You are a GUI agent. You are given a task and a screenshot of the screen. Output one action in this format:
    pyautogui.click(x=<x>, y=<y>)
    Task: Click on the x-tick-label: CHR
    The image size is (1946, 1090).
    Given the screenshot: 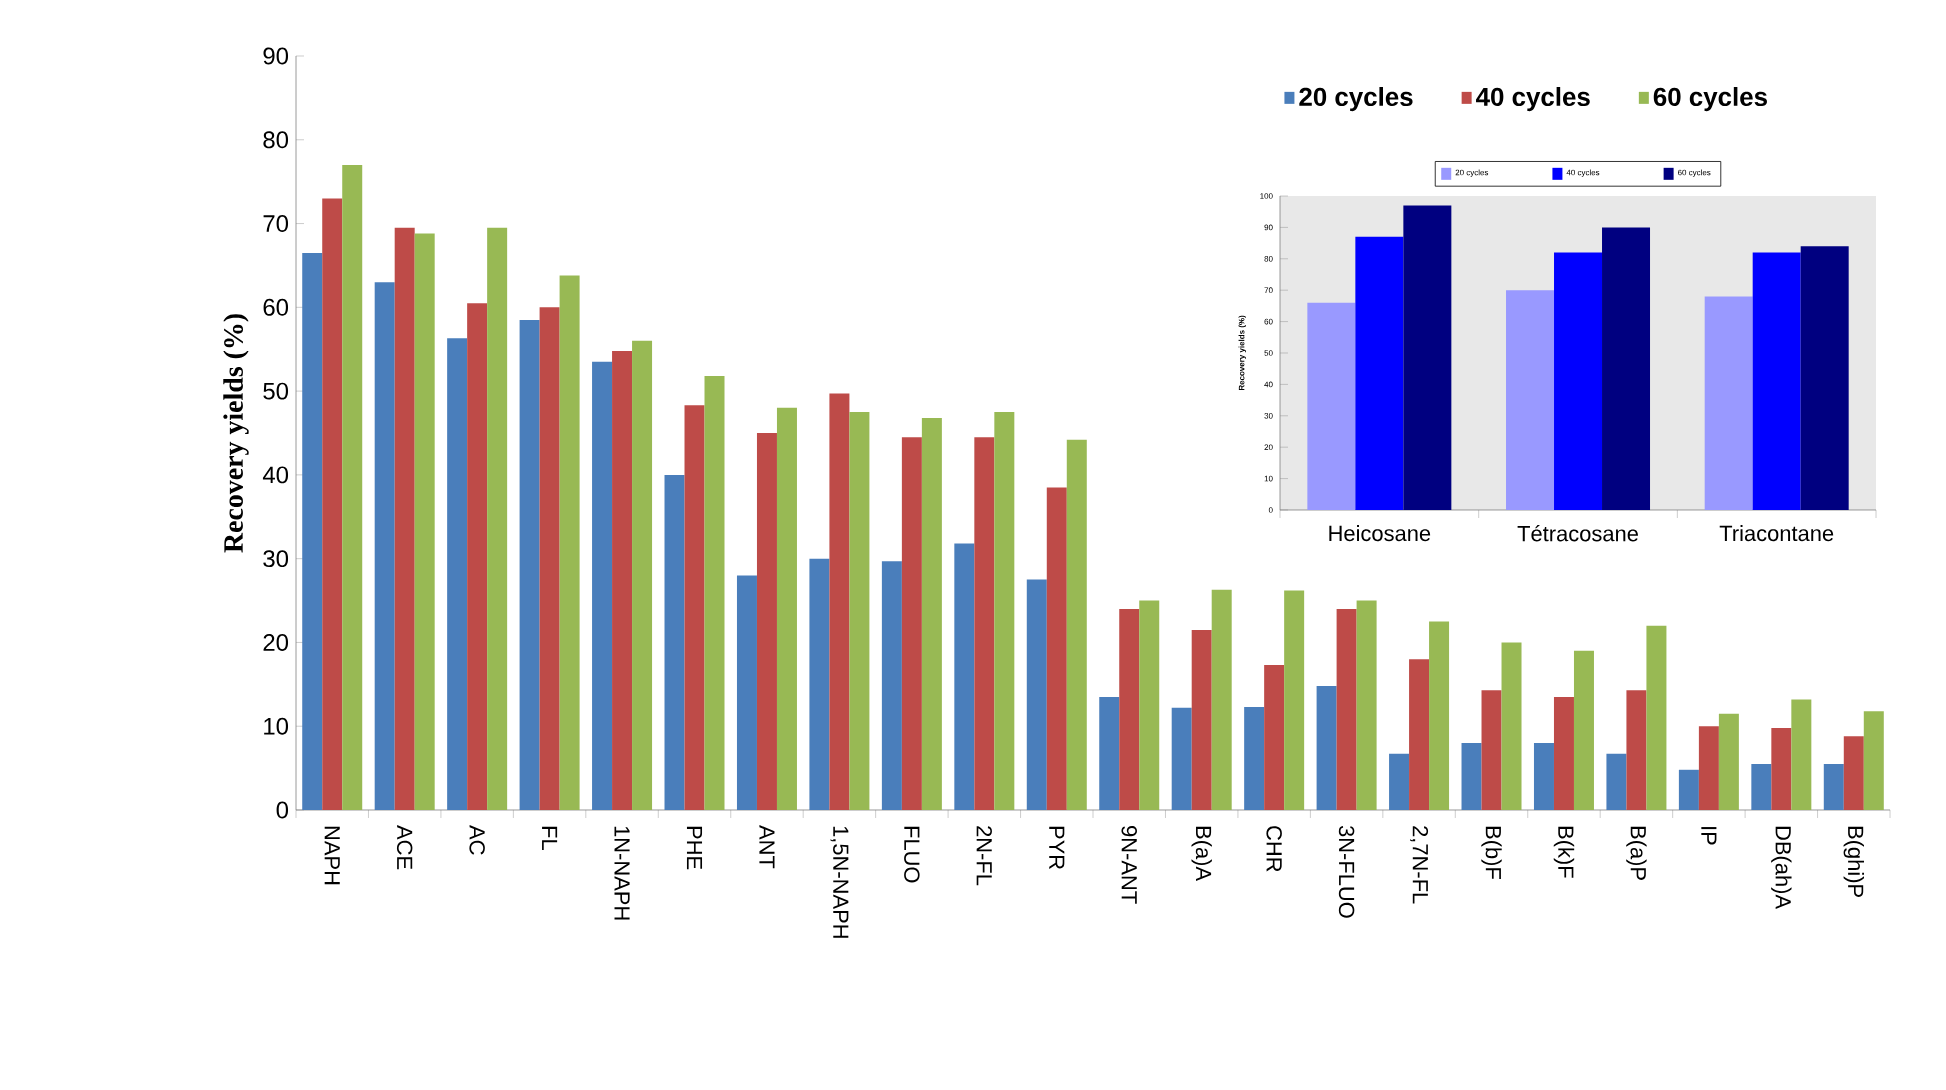 What is the action you would take?
    pyautogui.click(x=1274, y=849)
    